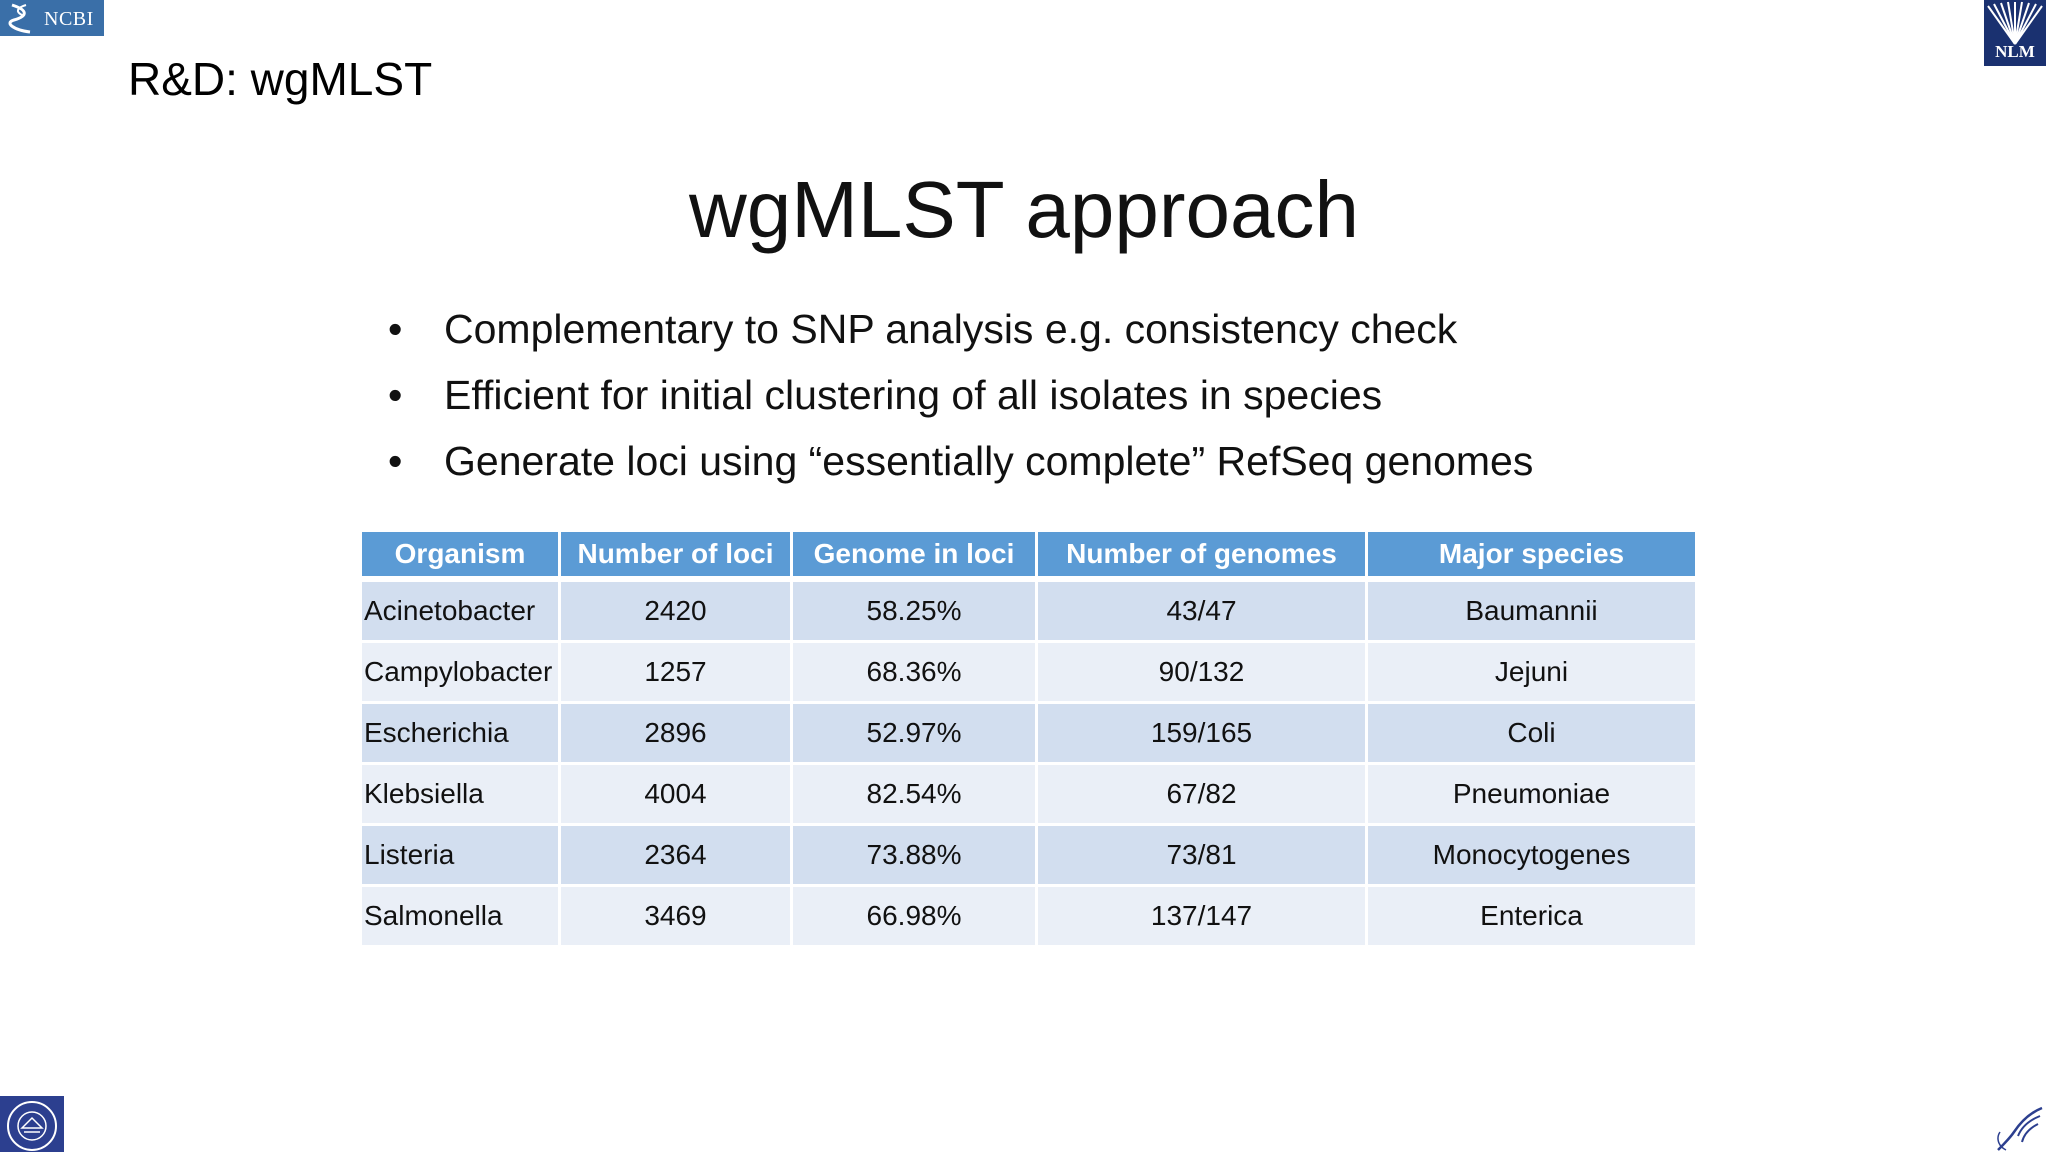  I want to click on cell-major-species: Pneumoniae, so click(1532, 794).